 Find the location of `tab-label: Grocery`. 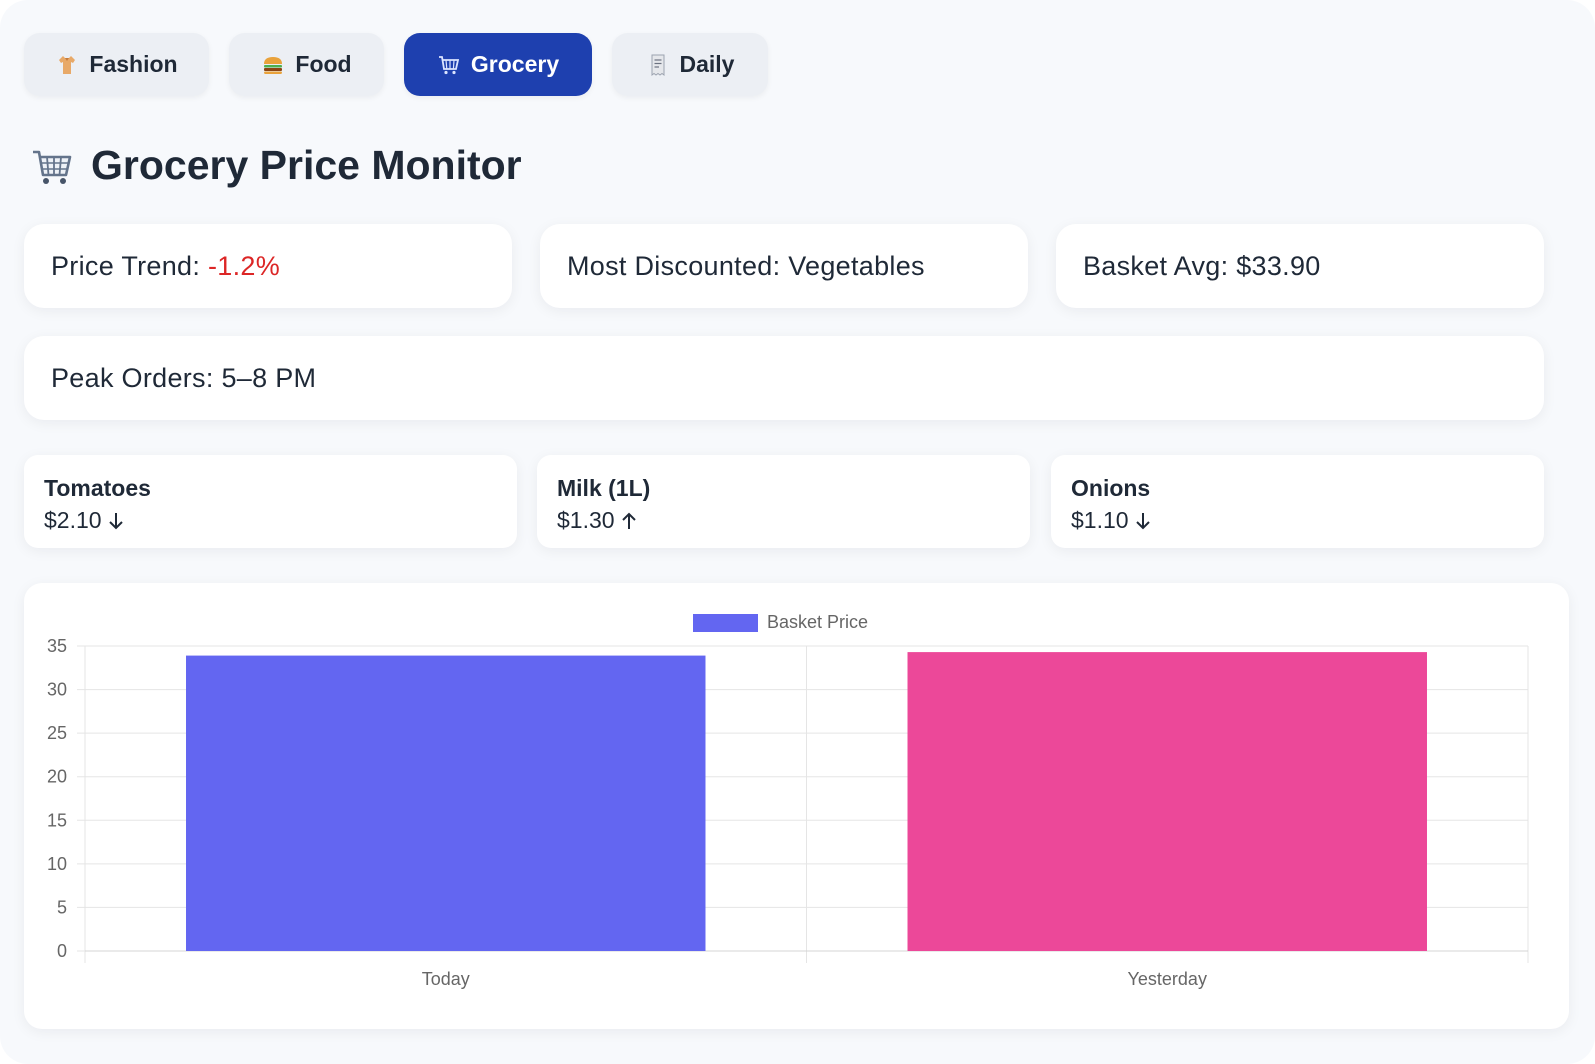

tab-label: Grocery is located at coordinates (515, 64).